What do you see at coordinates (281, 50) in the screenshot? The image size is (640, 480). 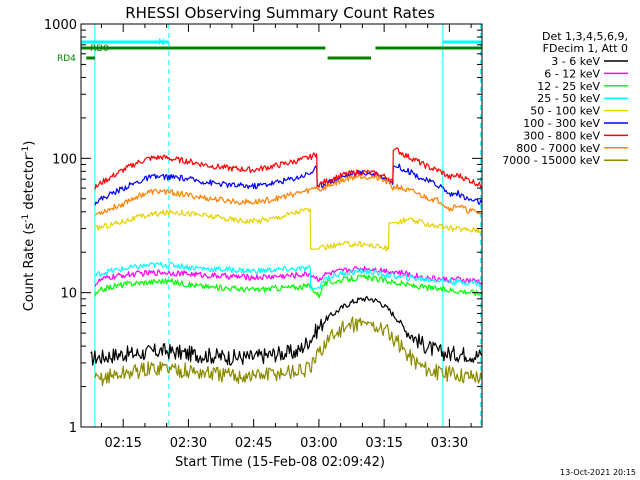 I see `attenuator-flags` at bounding box center [281, 50].